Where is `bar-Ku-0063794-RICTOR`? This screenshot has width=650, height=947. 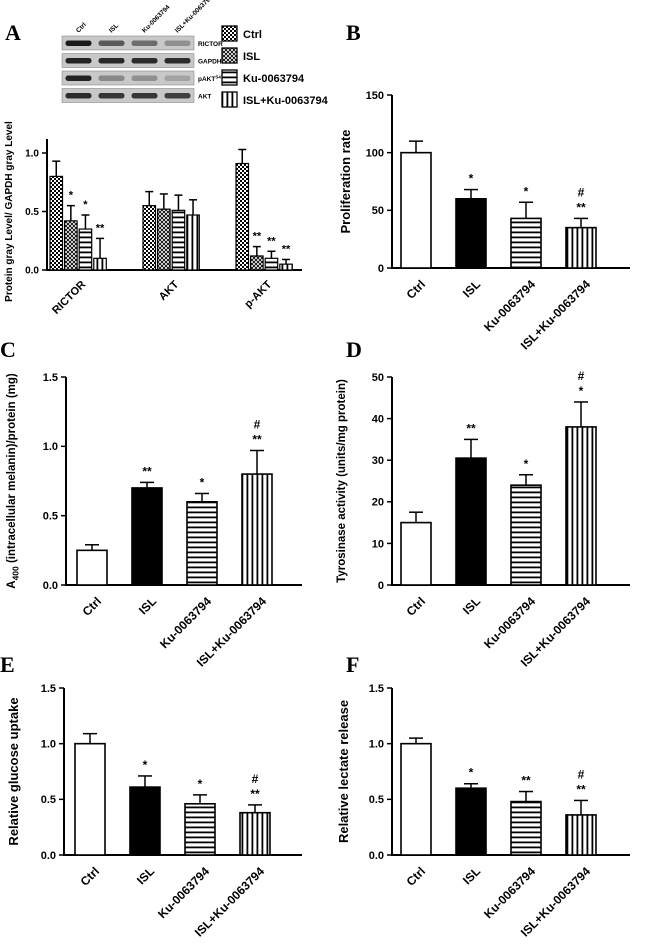
bar-Ku-0063794-RICTOR is located at coordinates (85, 249).